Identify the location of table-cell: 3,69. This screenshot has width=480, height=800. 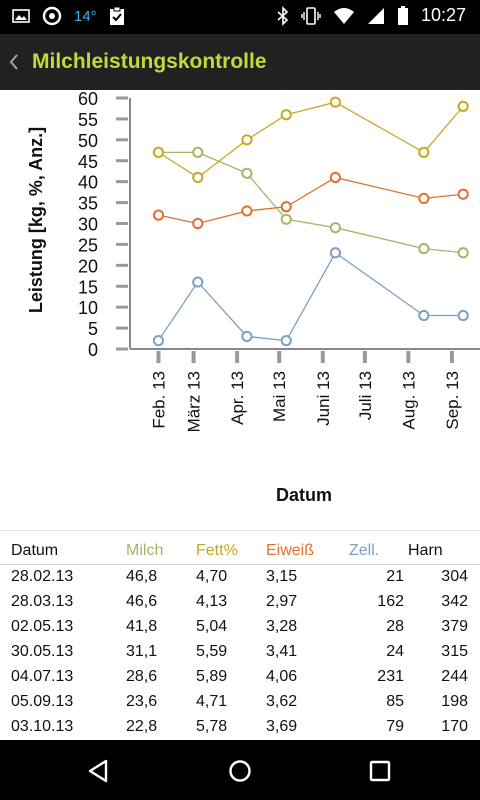
(282, 726).